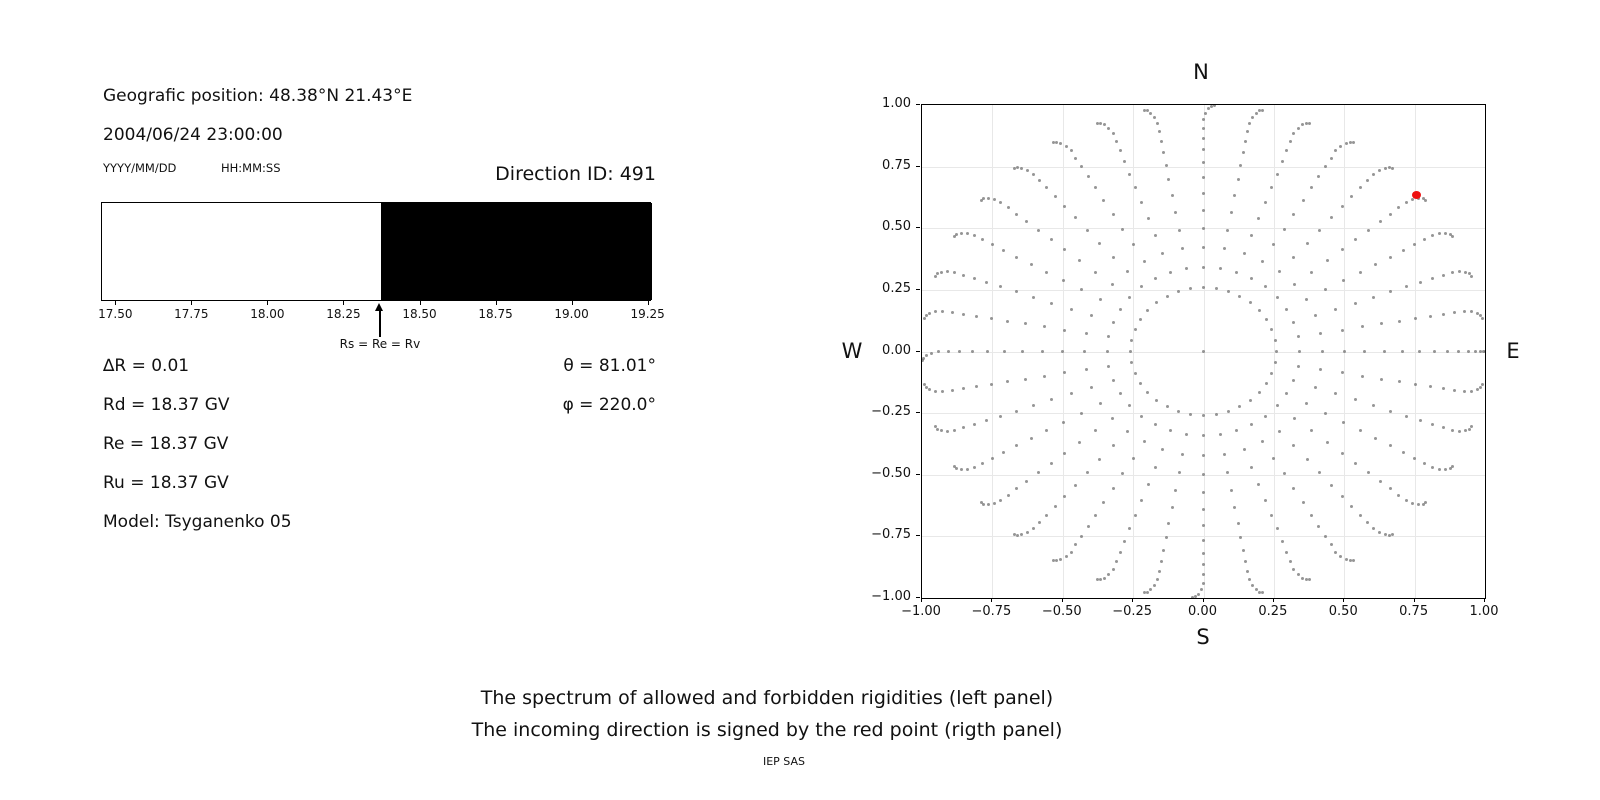 The width and height of the screenshot is (1600, 800). What do you see at coordinates (1203, 637) in the screenshot?
I see `compass-south-label: S` at bounding box center [1203, 637].